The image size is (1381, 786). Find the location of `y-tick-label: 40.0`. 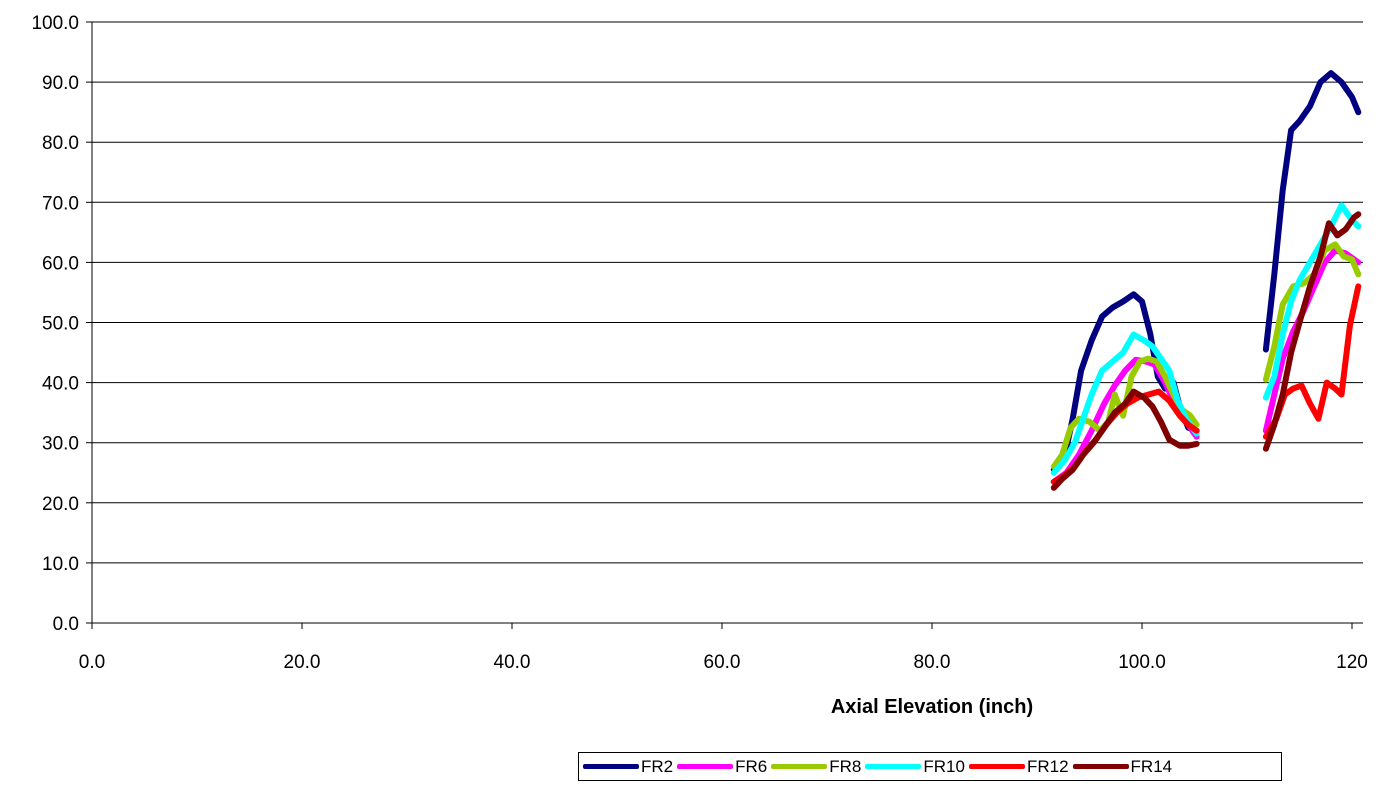

y-tick-label: 40.0 is located at coordinates (60, 384).